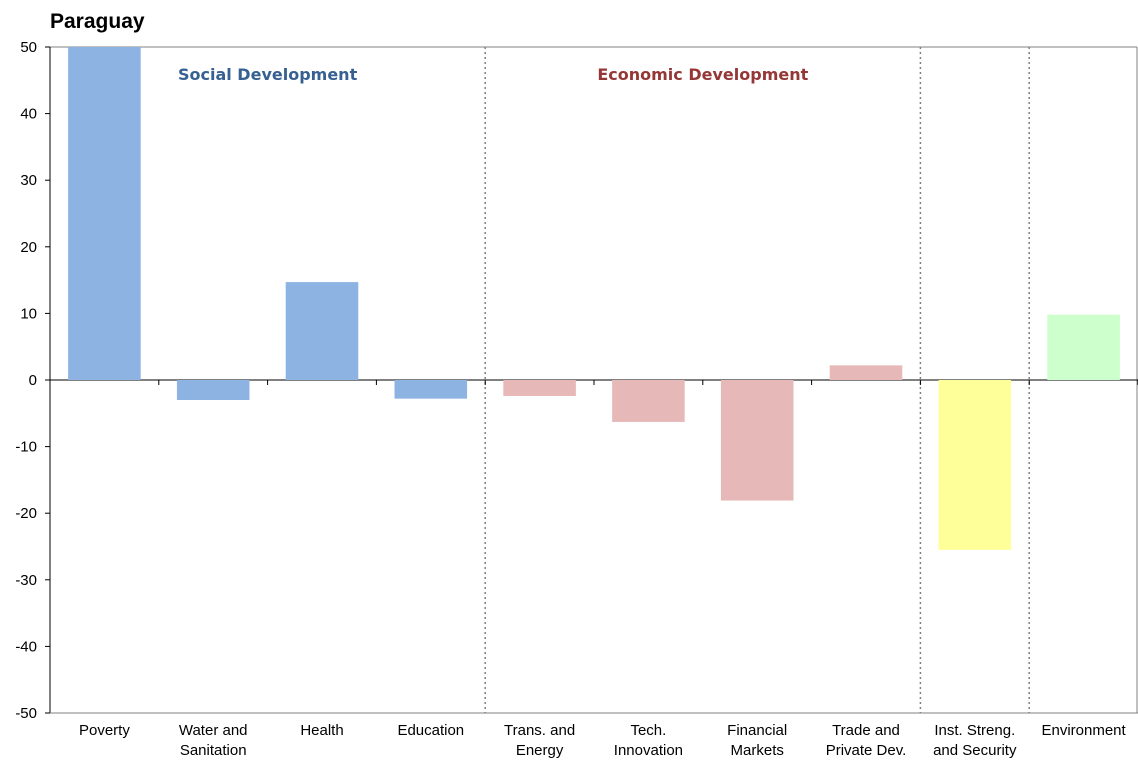  I want to click on y-tick-label: 0, so click(33, 380).